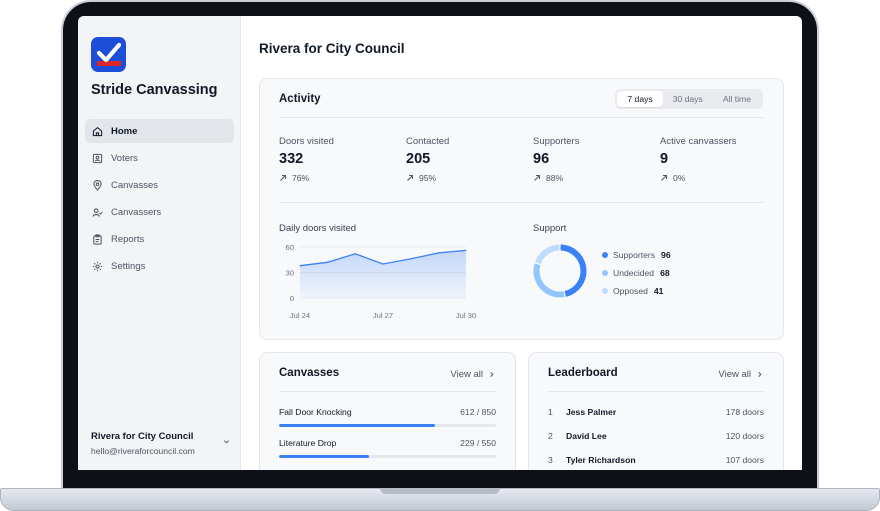 The height and width of the screenshot is (511, 880). What do you see at coordinates (593, 178) in the screenshot?
I see `stat-delta: 88%` at bounding box center [593, 178].